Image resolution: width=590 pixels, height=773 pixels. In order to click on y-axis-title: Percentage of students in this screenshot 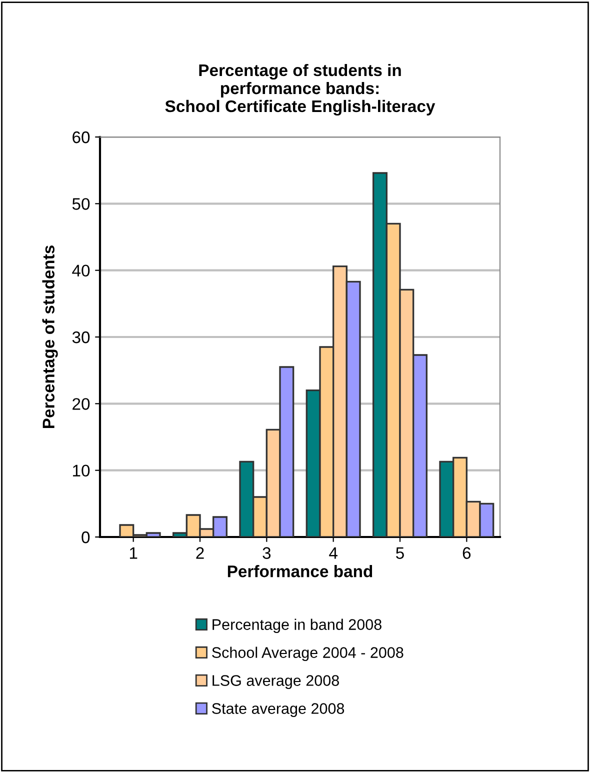, I will do `click(50, 337)`.